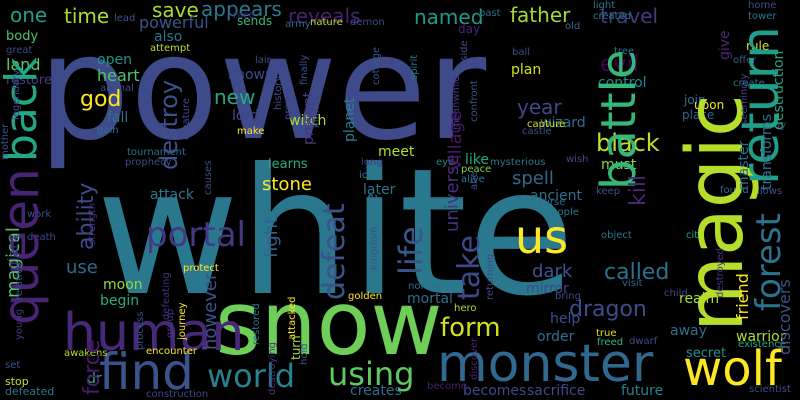 Image resolution: width=800 pixels, height=400 pixels. What do you see at coordinates (334, 251) in the screenshot?
I see `word-defeat: defeat` at bounding box center [334, 251].